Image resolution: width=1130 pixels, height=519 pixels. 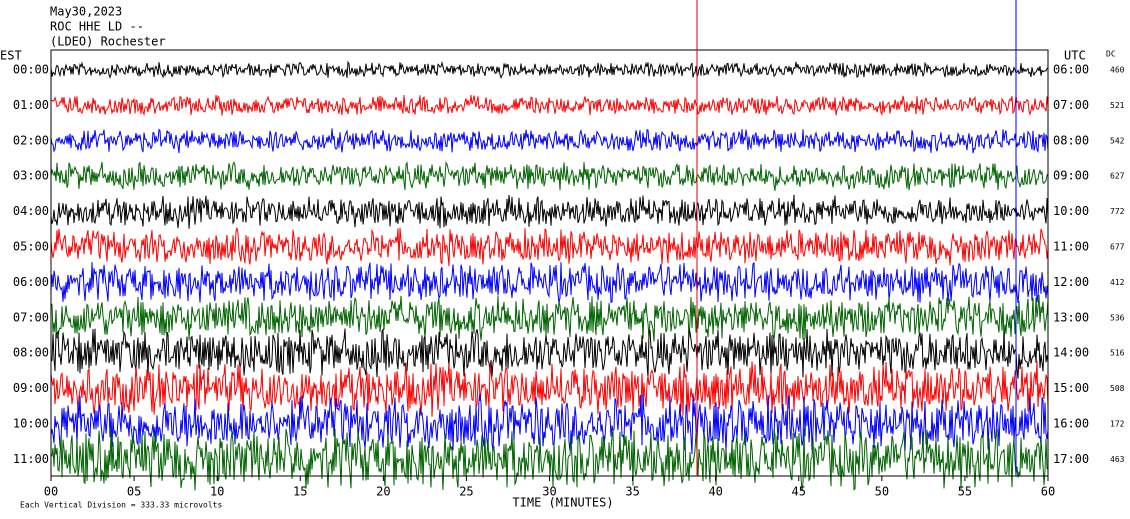 I want to click on x-tick-label: 20, so click(x=383, y=492).